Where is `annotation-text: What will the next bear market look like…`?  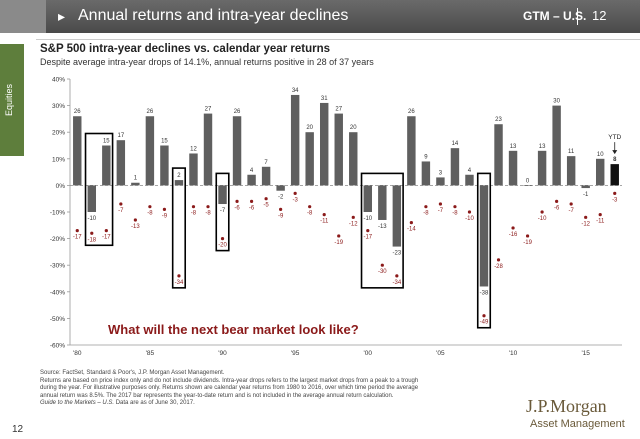 annotation-text: What will the next bear market look like… is located at coordinates (233, 329).